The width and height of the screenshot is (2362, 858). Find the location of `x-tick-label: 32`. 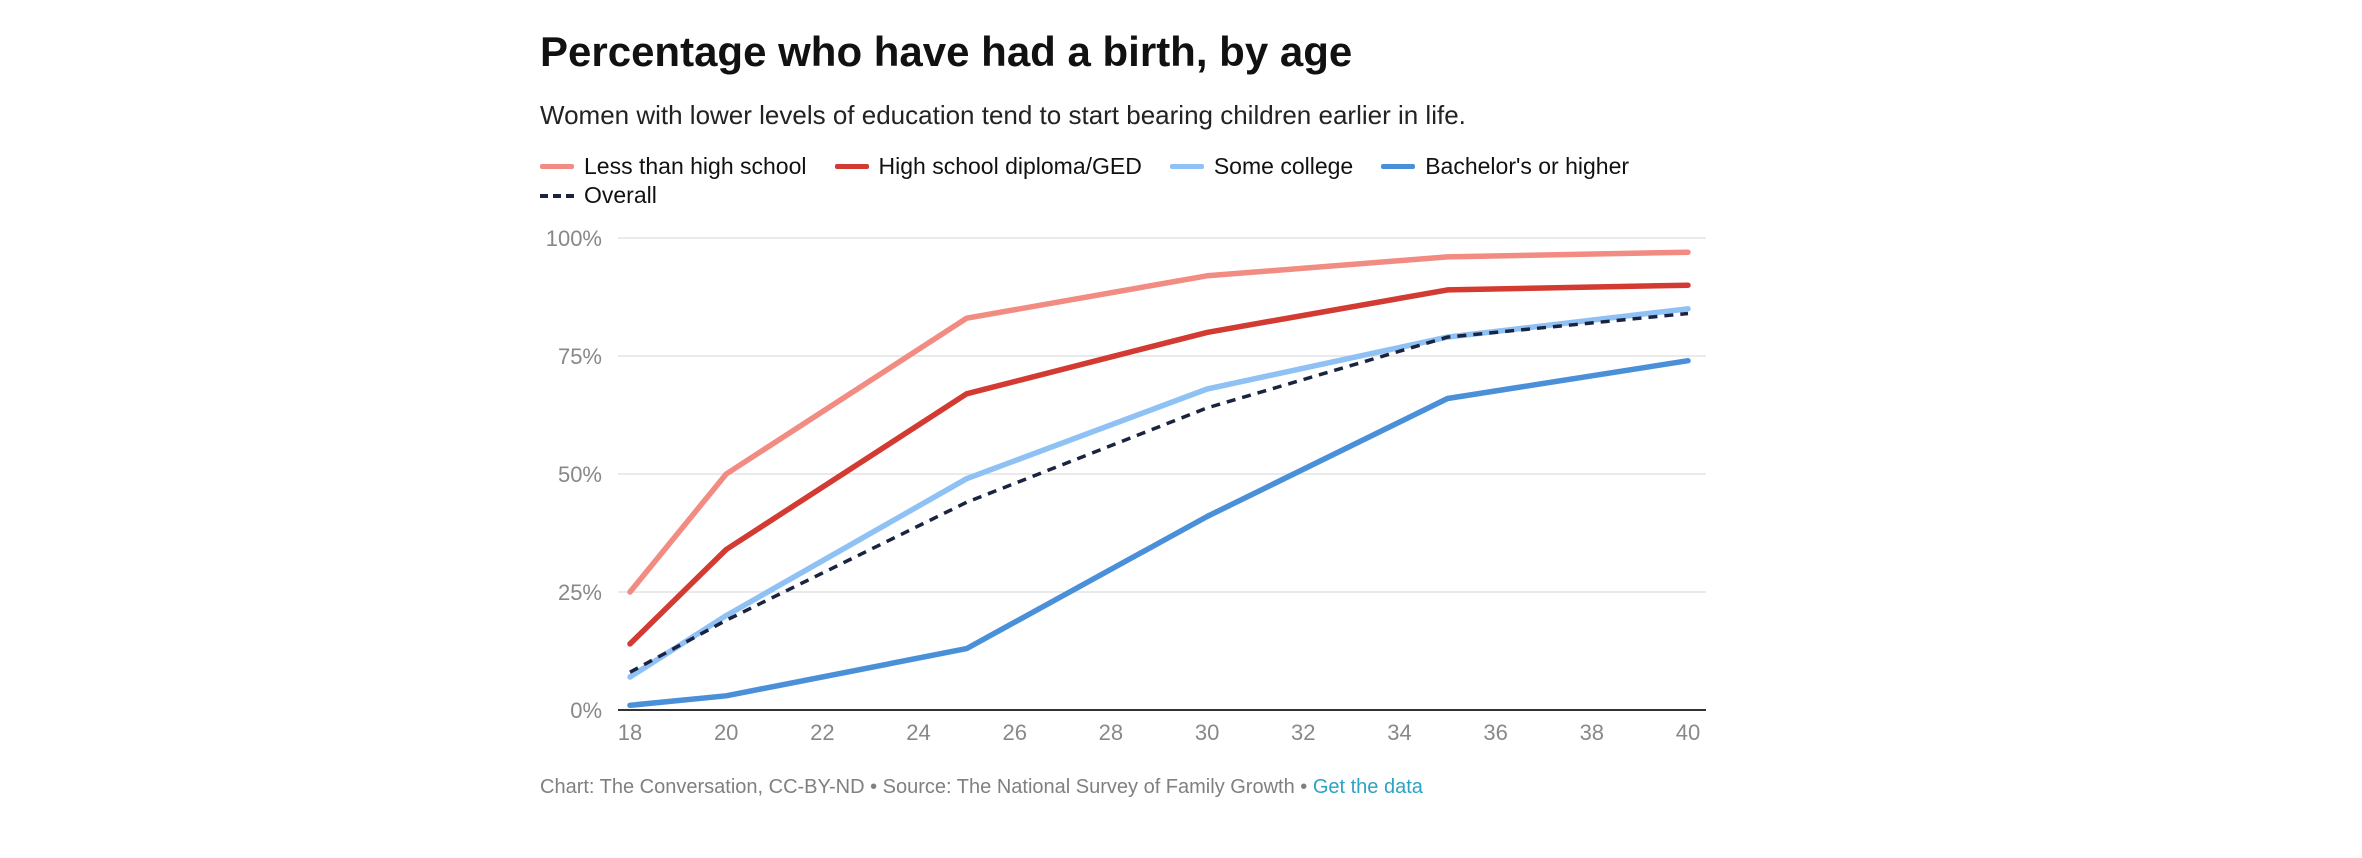

x-tick-label: 32 is located at coordinates (1303, 732).